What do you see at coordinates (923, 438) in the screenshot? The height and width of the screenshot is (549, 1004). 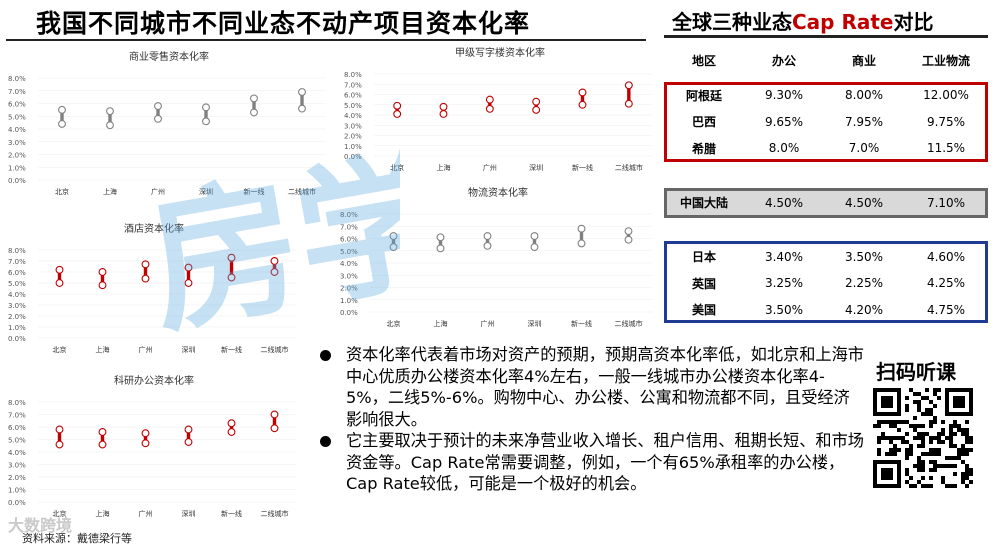 I see `qr-code` at bounding box center [923, 438].